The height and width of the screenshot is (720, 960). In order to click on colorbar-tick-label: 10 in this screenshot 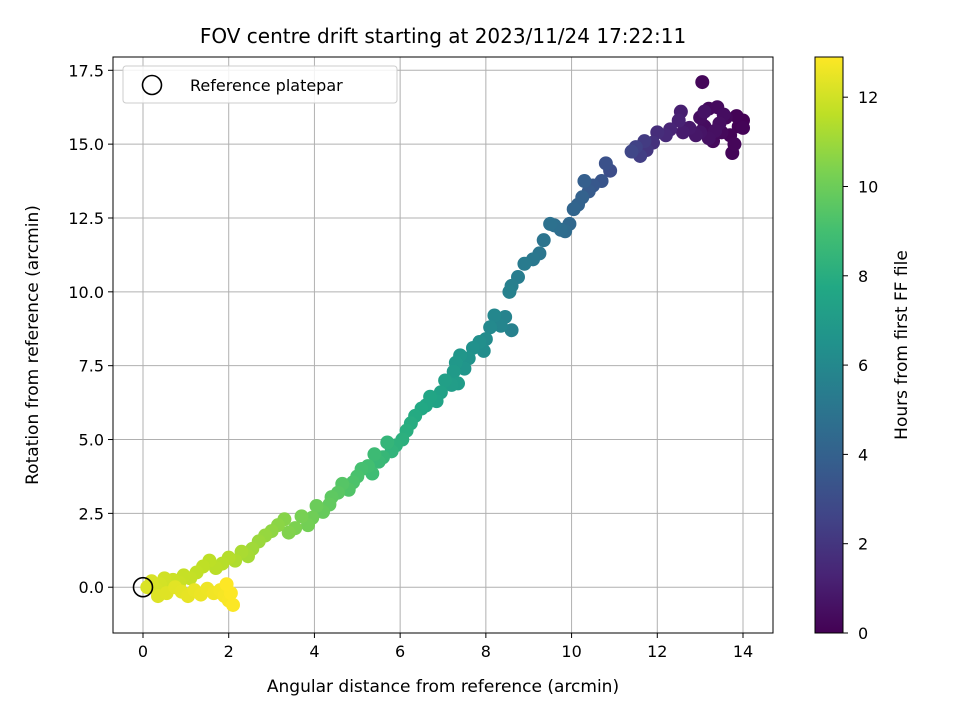, I will do `click(868, 186)`.